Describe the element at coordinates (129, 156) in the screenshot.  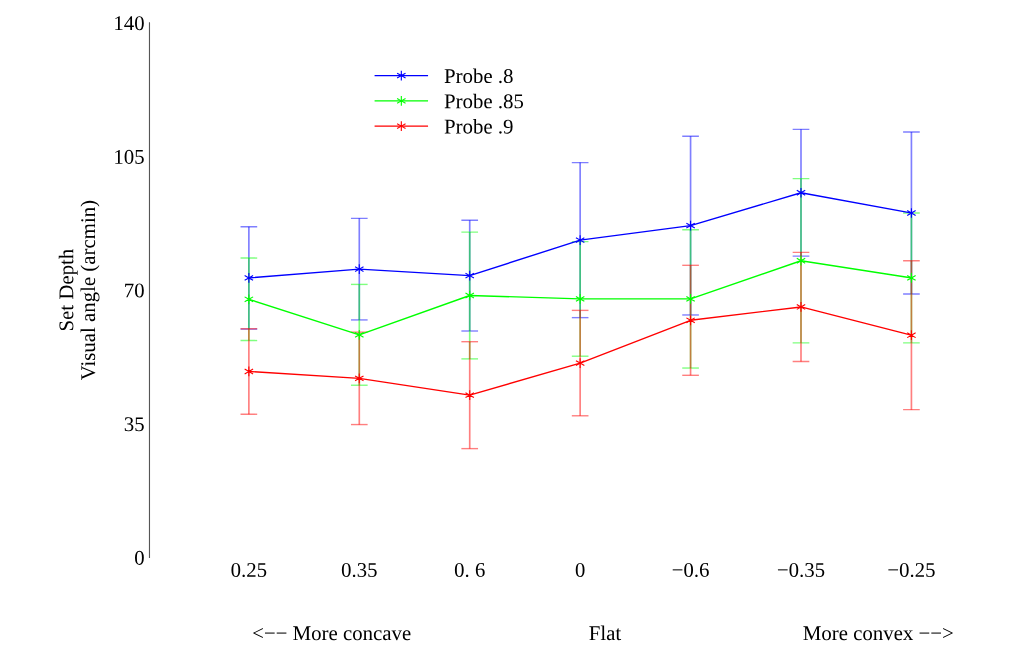
I see `y-tick-label: 105` at that location.